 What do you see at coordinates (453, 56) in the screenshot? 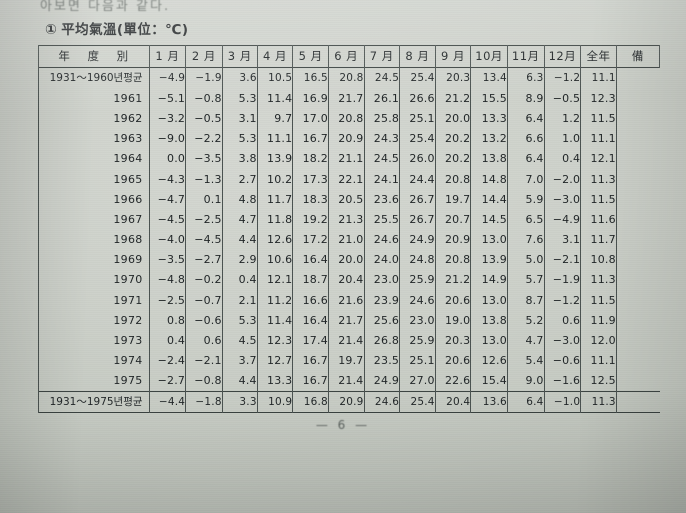
I see `column-header-sep: 9 月` at bounding box center [453, 56].